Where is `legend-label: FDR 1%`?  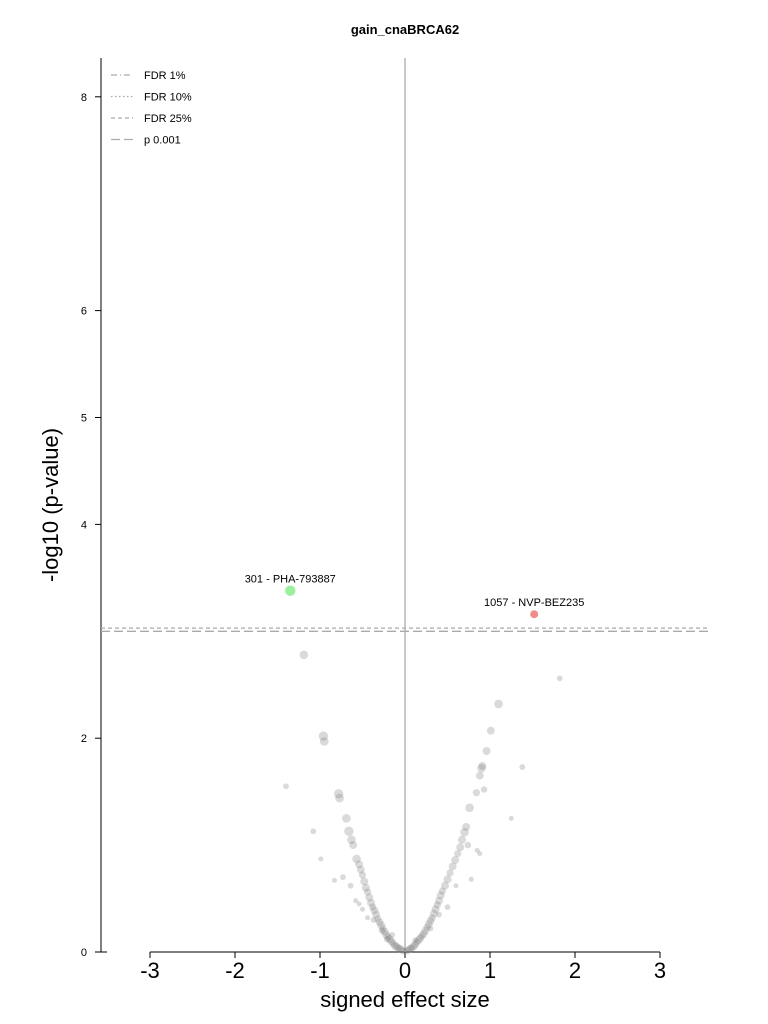
legend-label: FDR 1% is located at coordinates (165, 76).